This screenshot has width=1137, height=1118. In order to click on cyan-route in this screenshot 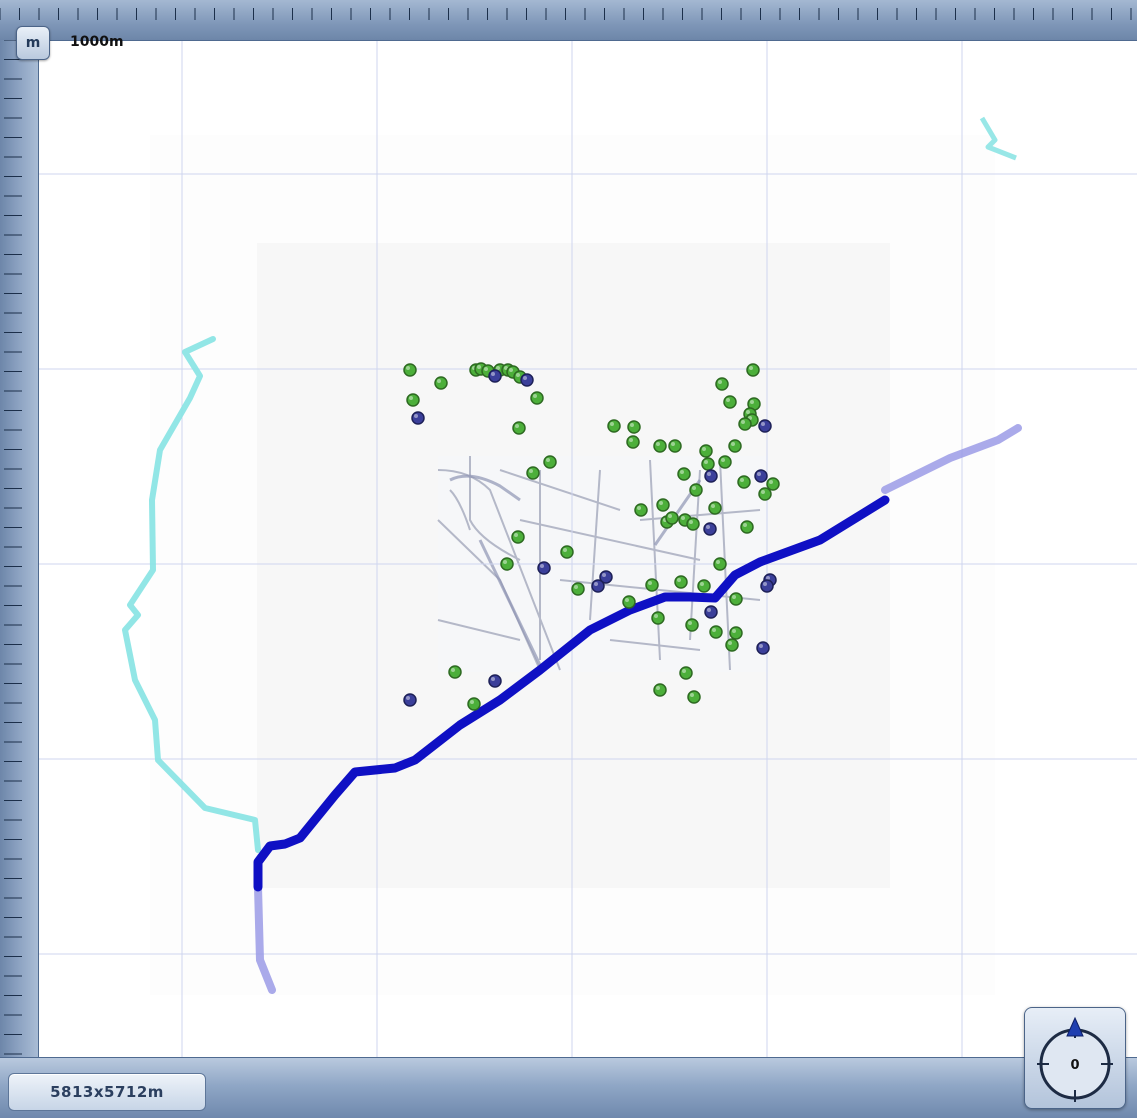, I will do `click(191, 594)`.